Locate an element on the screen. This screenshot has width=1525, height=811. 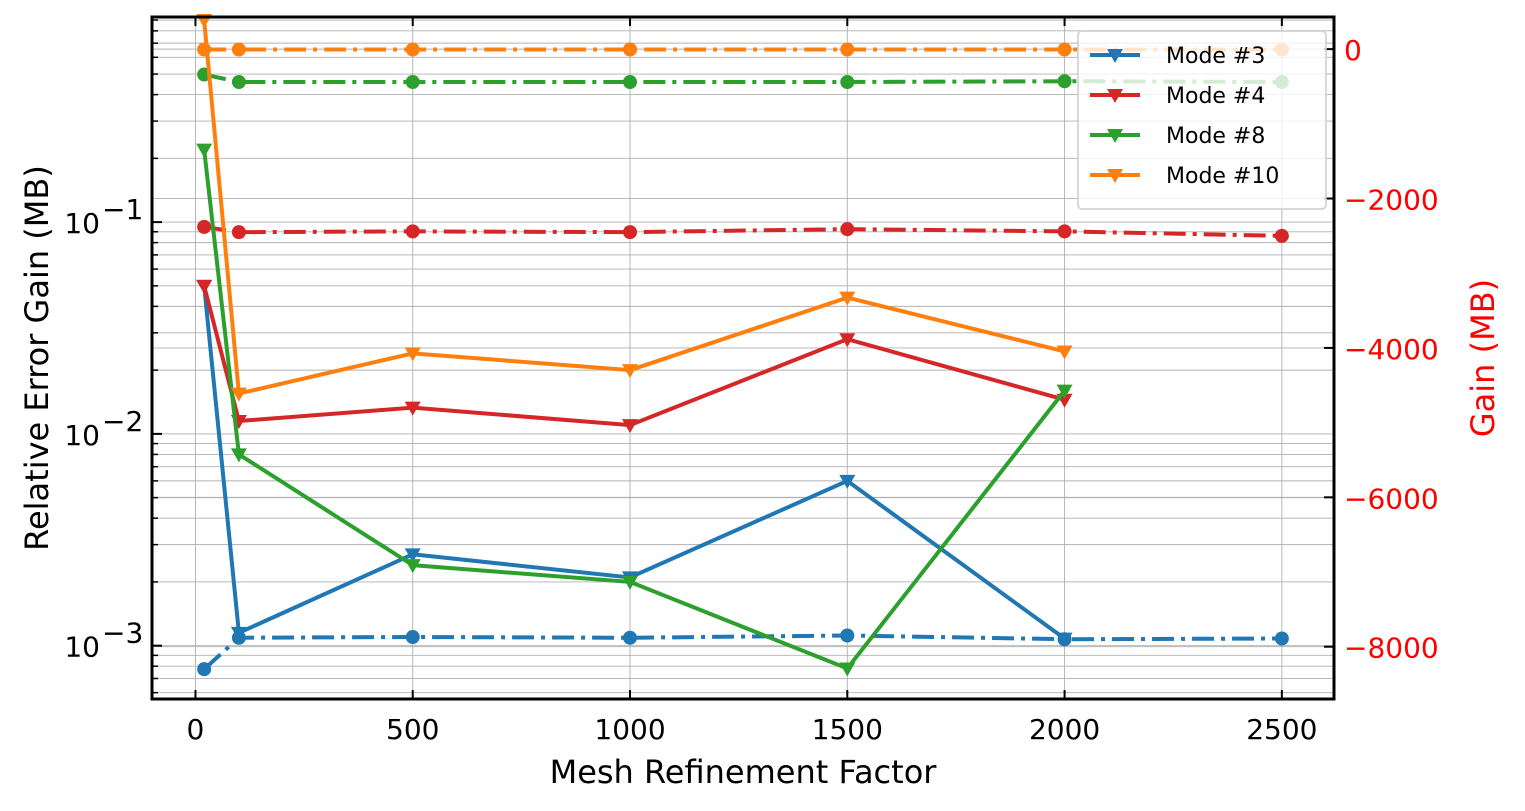
legend-label: Mode #10 is located at coordinates (1222, 176).